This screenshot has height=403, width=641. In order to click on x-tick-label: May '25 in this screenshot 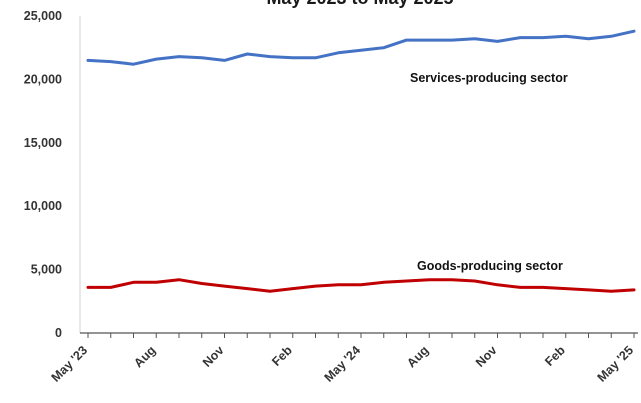, I will do `click(616, 364)`.